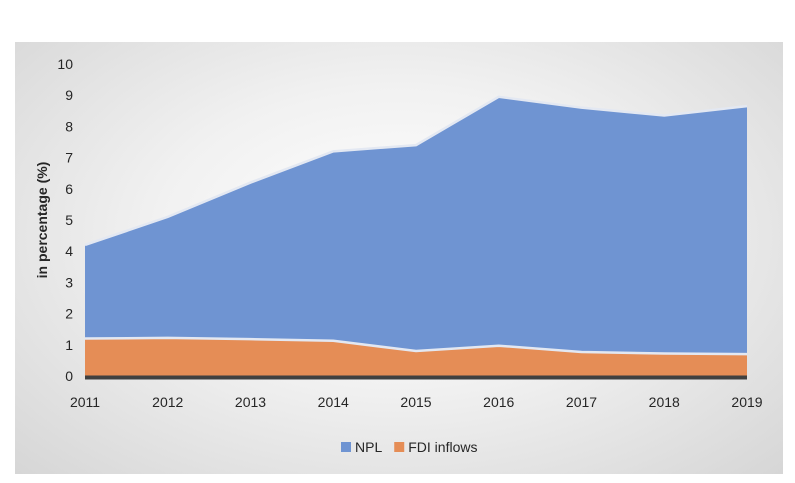 The image size is (795, 483). I want to click on y-tick-label: 5, so click(69, 220).